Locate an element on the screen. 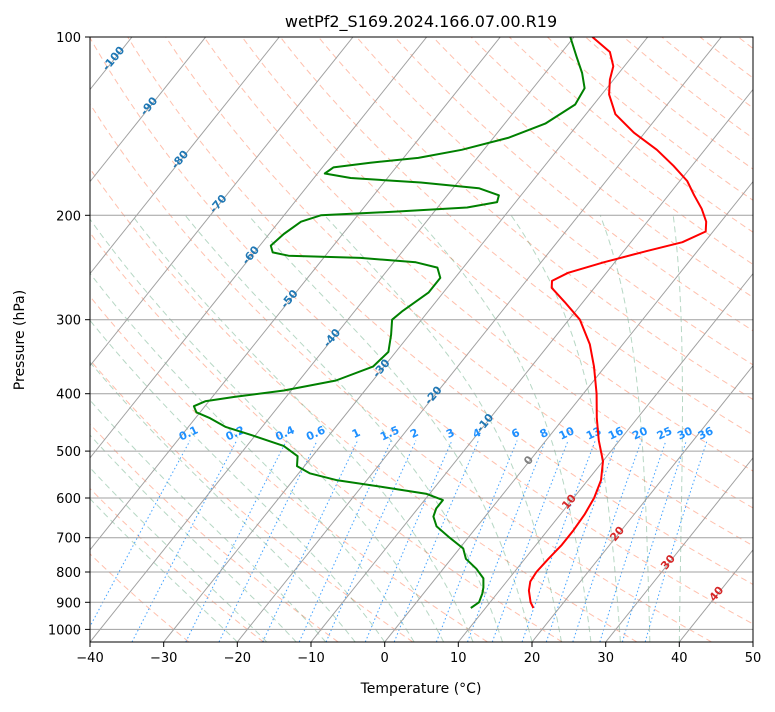  y-axis-label: Pressure (hPa) is located at coordinates (20, 340).